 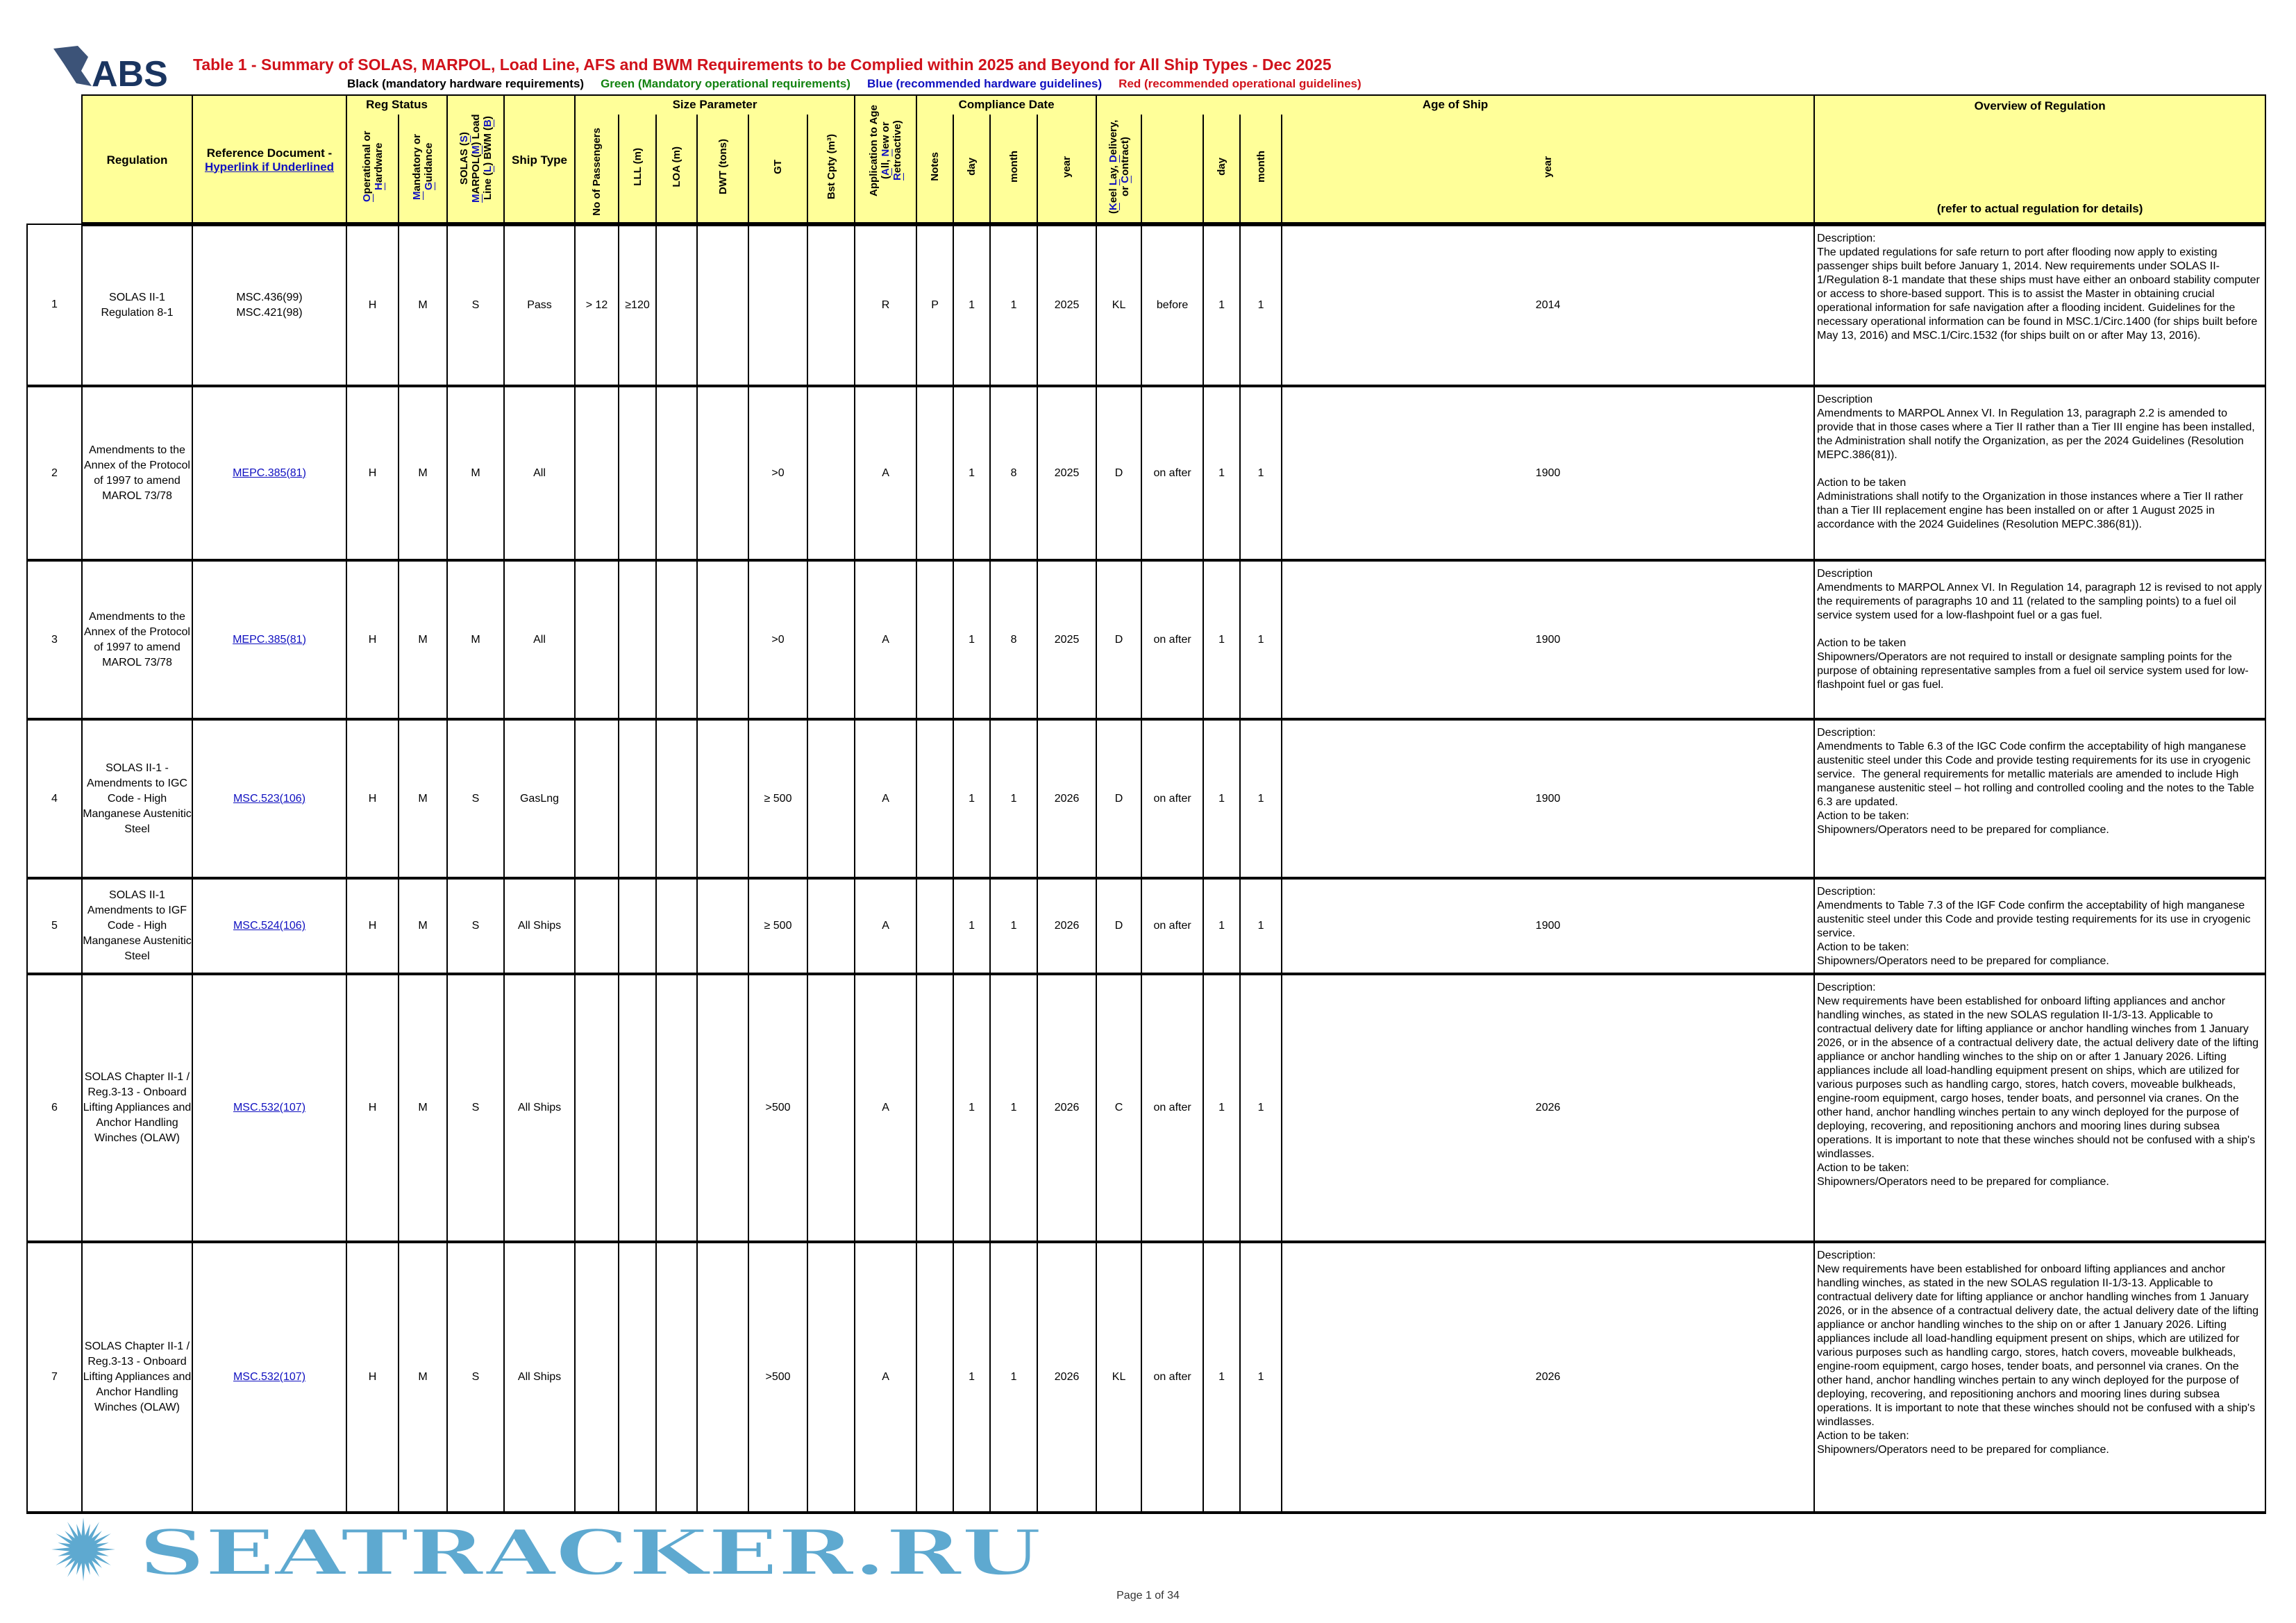 I want to click on header-label: Bst Cpty (m³), so click(x=831, y=166).